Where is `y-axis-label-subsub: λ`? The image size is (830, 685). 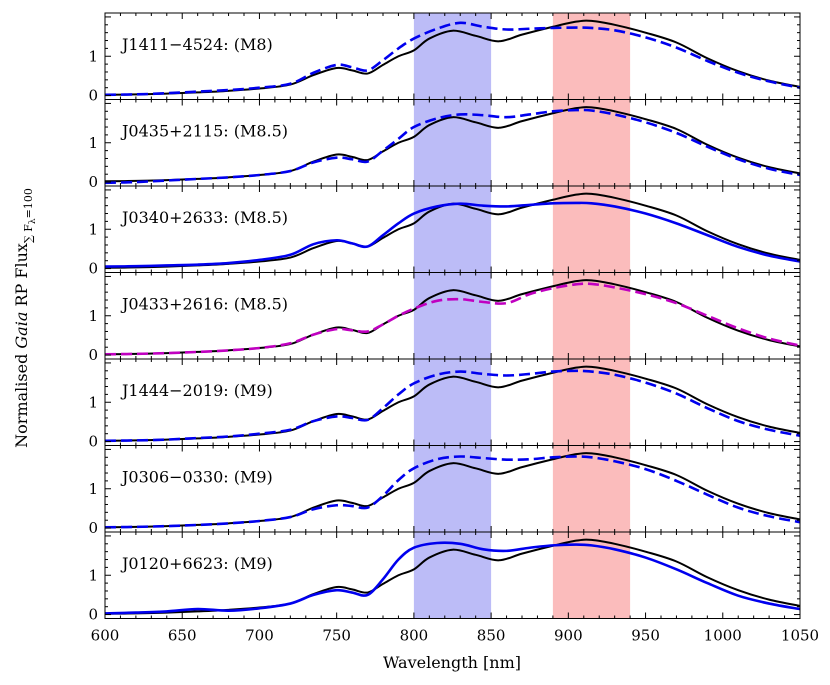
y-axis-label-subsub: λ is located at coordinates (33, 221).